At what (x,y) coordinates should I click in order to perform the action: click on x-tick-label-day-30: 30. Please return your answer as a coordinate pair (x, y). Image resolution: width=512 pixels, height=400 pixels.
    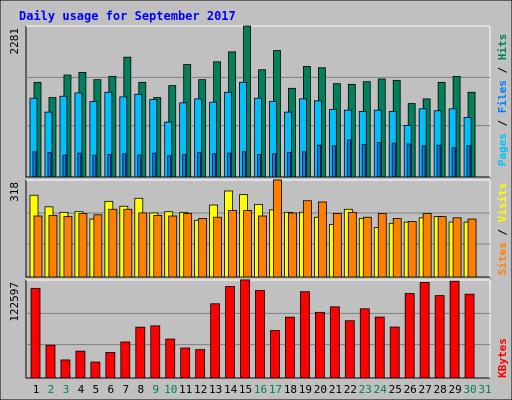
    Looking at the image, I should click on (469, 389).